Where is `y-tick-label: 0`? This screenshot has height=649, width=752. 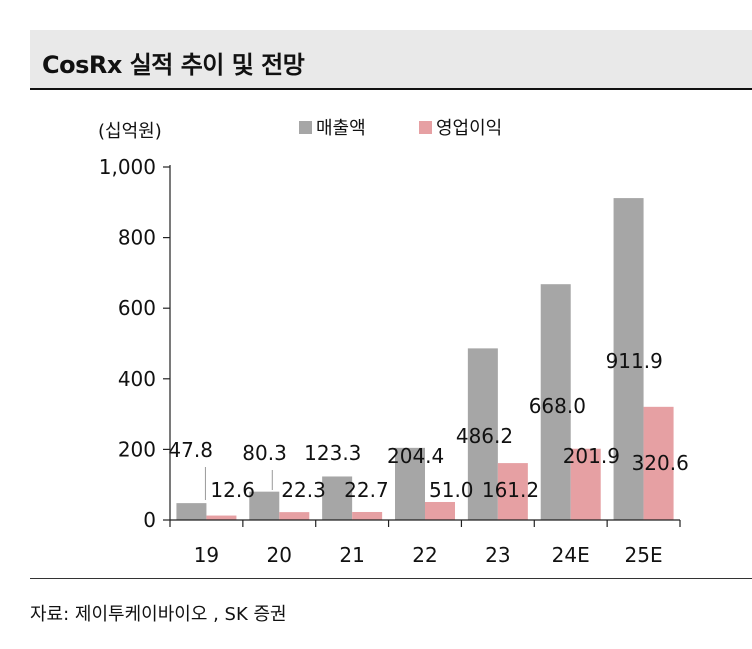 y-tick-label: 0 is located at coordinates (149, 520).